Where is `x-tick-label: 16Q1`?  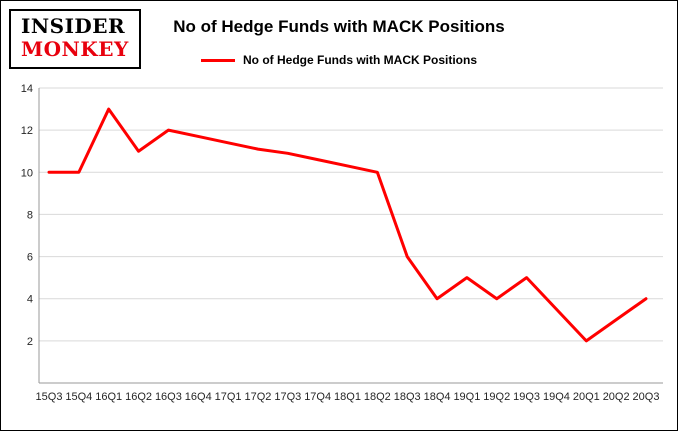 x-tick-label: 16Q1 is located at coordinates (108, 397).